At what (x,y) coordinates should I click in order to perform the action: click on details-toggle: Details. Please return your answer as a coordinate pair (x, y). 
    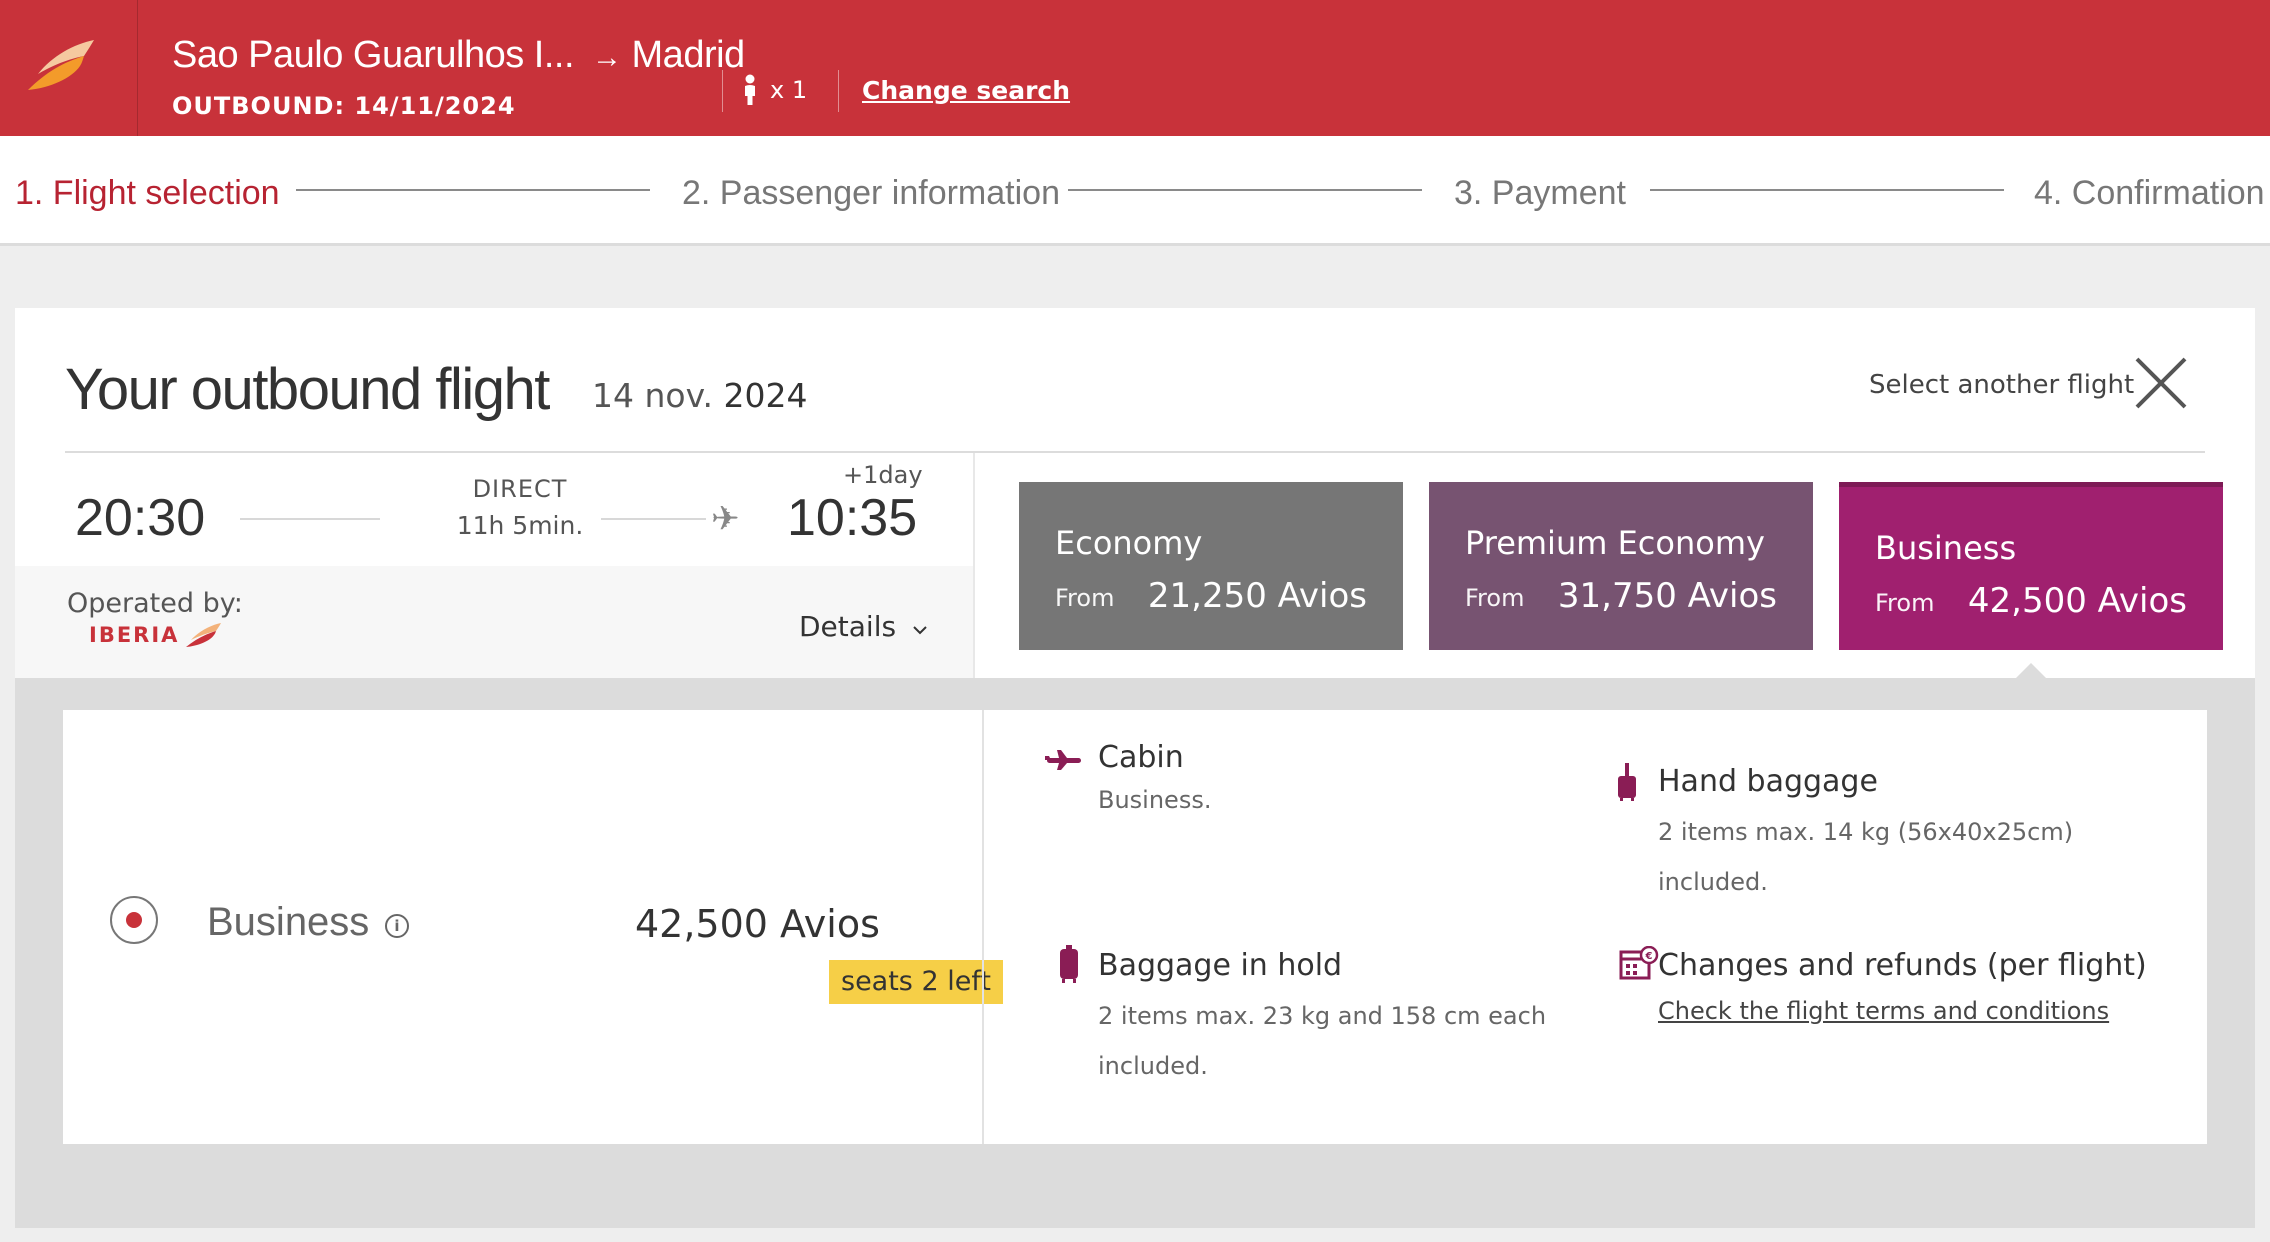
    Looking at the image, I should click on (864, 626).